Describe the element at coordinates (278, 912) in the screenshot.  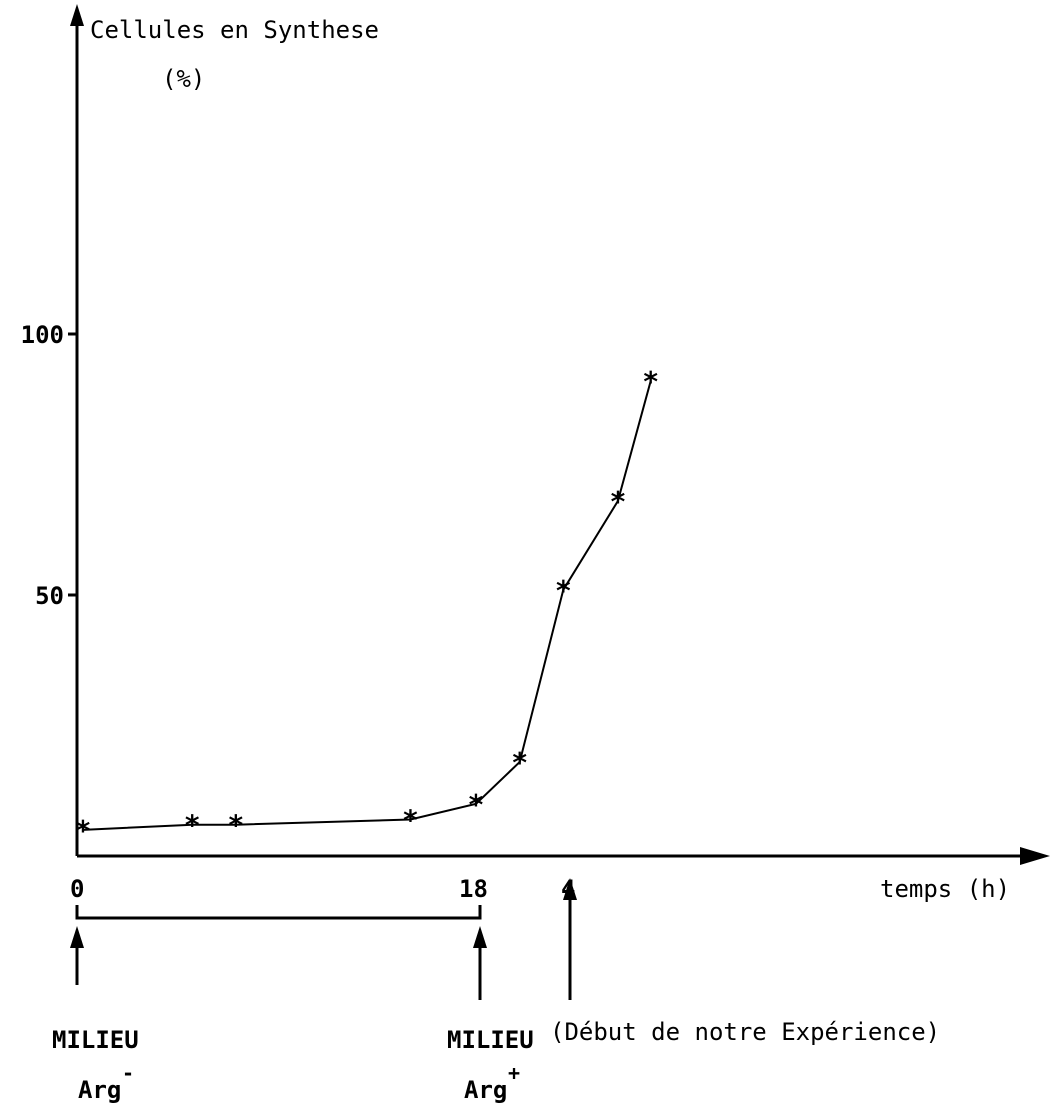
I see `period-bracket` at that location.